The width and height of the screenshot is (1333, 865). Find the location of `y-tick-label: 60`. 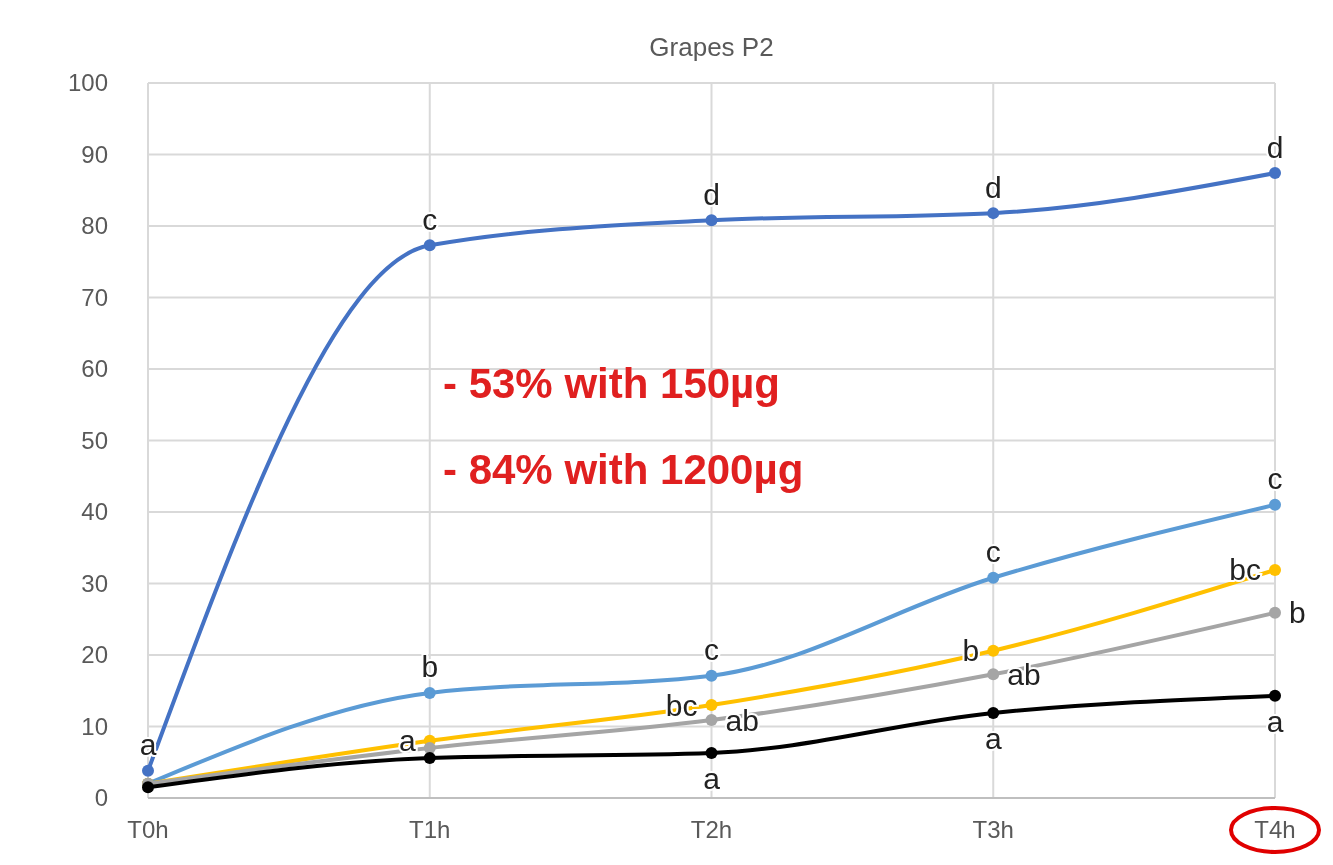

y-tick-label: 60 is located at coordinates (94, 369).